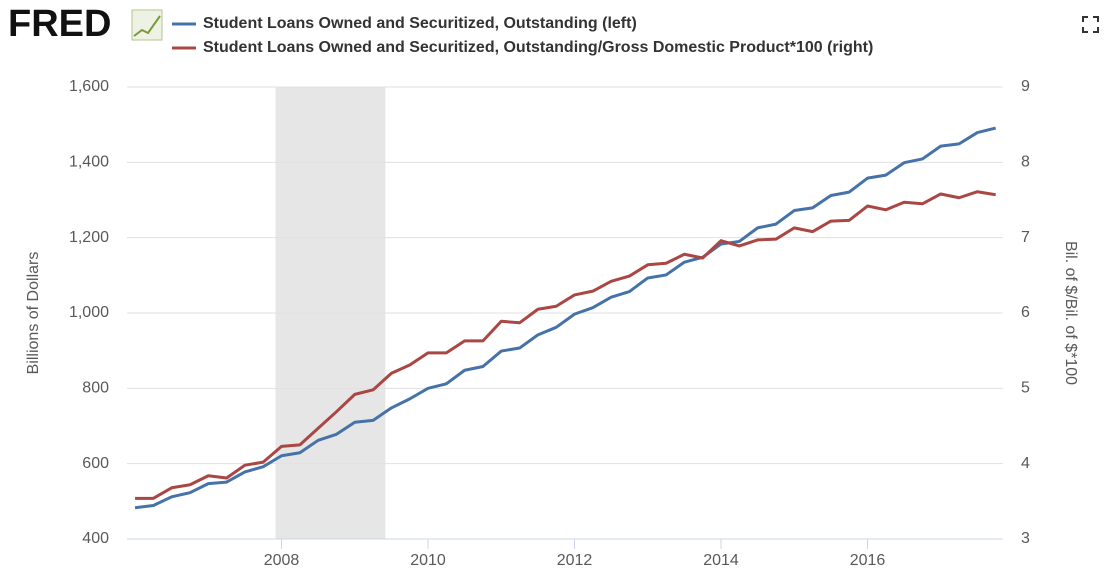 This screenshot has height=576, width=1116. I want to click on y2-tick-label: 5, so click(1025, 388).